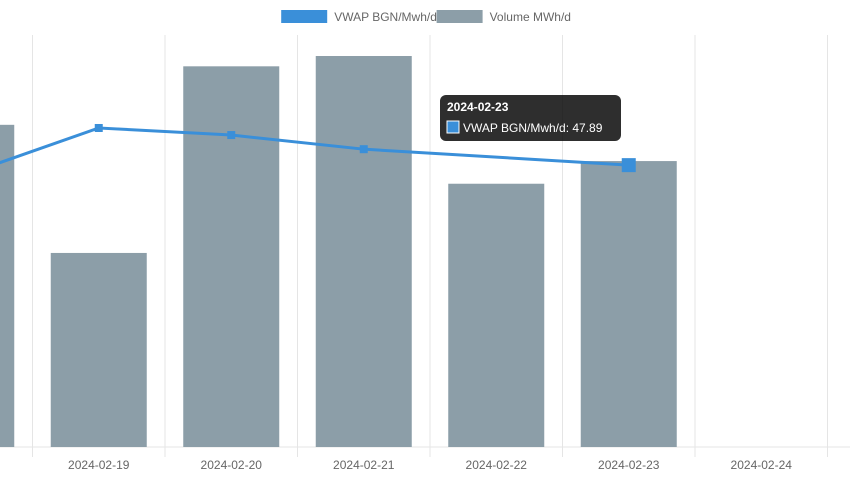  I want to click on vwap-line-series, so click(318, 148).